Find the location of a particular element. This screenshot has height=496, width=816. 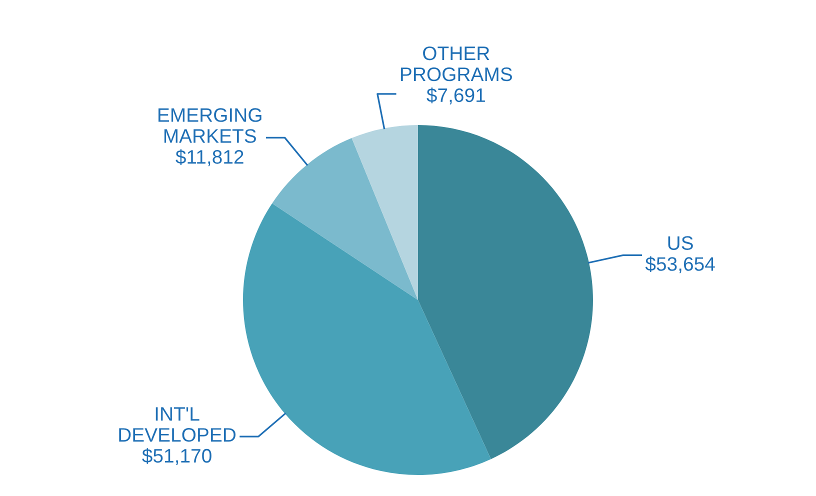

data-label: $7,691 is located at coordinates (455, 96).